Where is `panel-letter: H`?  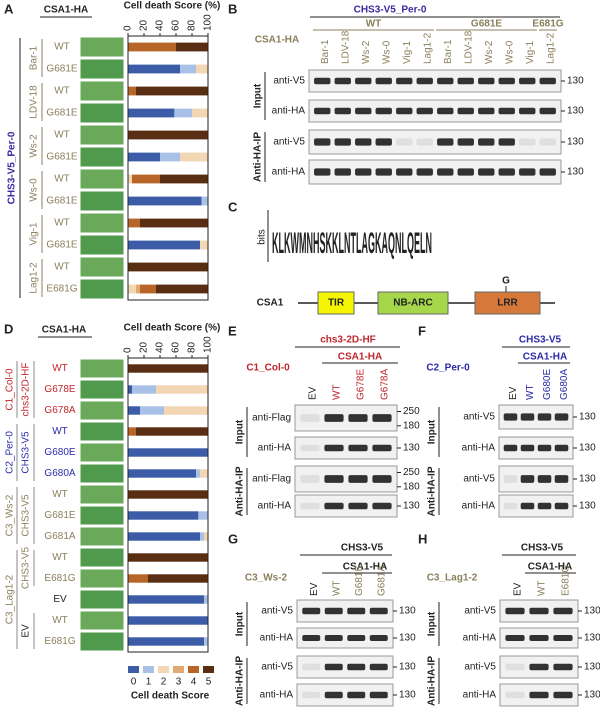 panel-letter: H is located at coordinates (422, 538).